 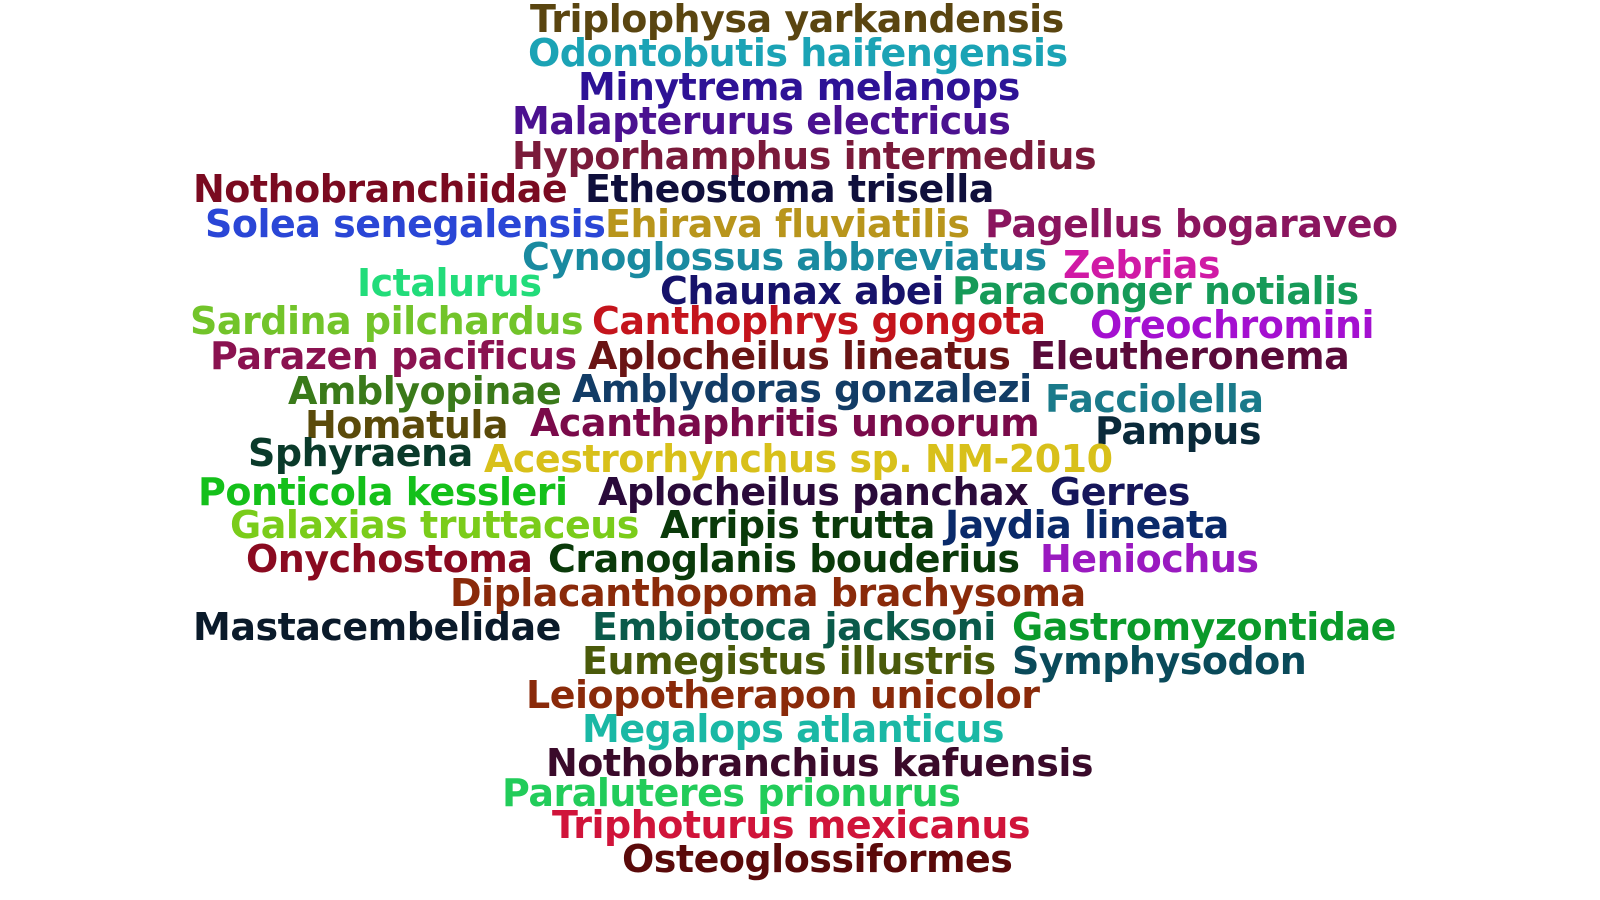 I want to click on word-47: Paraluteres prionurus, so click(x=731, y=793).